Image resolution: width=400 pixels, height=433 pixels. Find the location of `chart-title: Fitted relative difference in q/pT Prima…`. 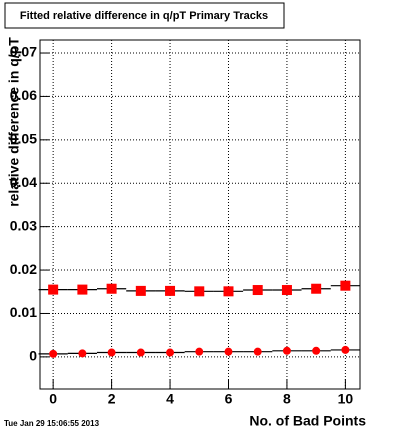

chart-title: Fitted relative difference in q/pT Prima… is located at coordinates (144, 16).